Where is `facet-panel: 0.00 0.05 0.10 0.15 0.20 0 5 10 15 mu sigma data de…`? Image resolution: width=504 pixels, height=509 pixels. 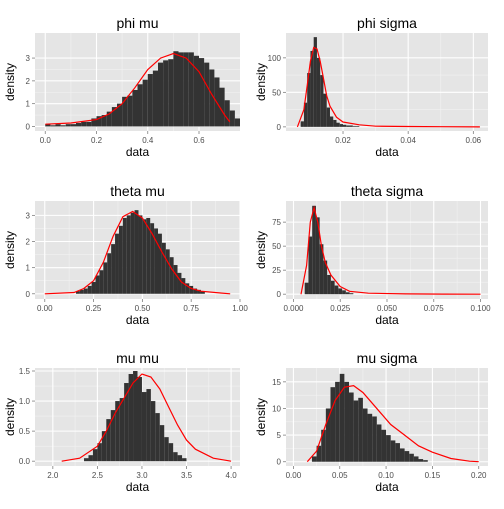 facet-panel: 0.00 0.05 0.10 0.15 0.20 0 5 10 15 mu sigma data de… is located at coordinates (371, 422).